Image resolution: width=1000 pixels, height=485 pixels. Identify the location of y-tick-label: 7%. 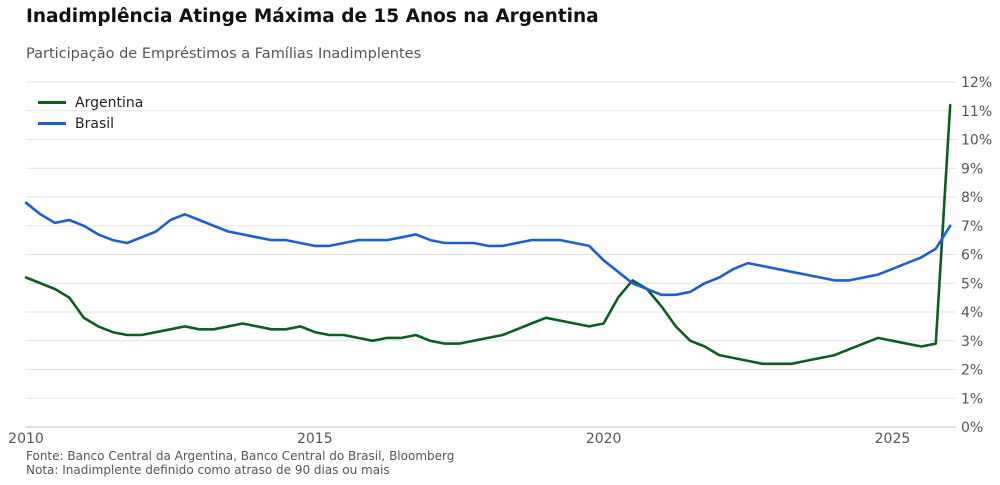
(972, 227).